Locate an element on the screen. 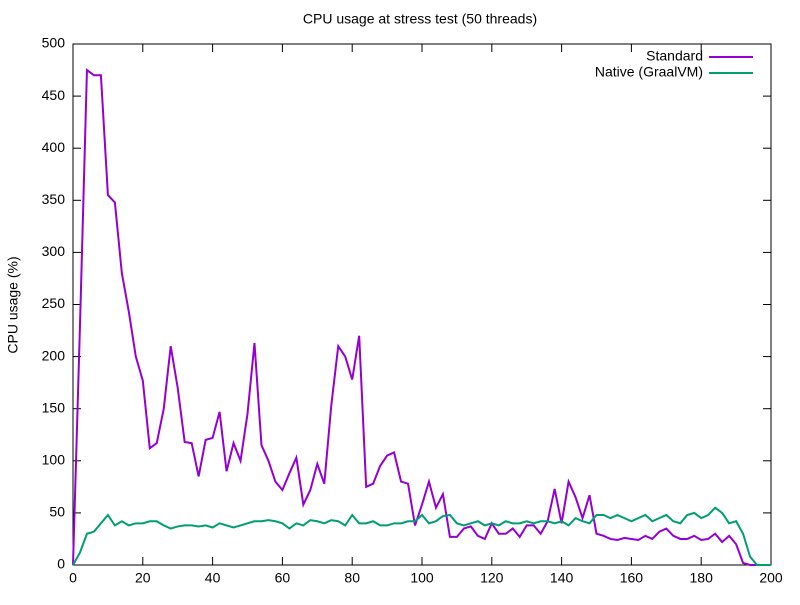  y-tick-label: 150 is located at coordinates (54, 407).